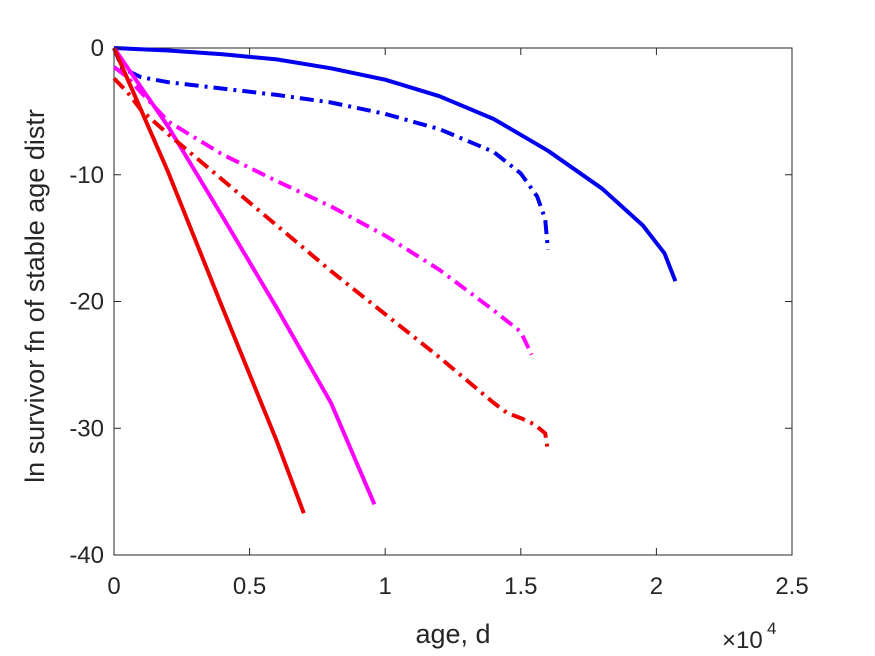 This screenshot has height=656, width=875. Describe the element at coordinates (35, 296) in the screenshot. I see `y-axis-label: ln survivor fn of stable age distr` at that location.